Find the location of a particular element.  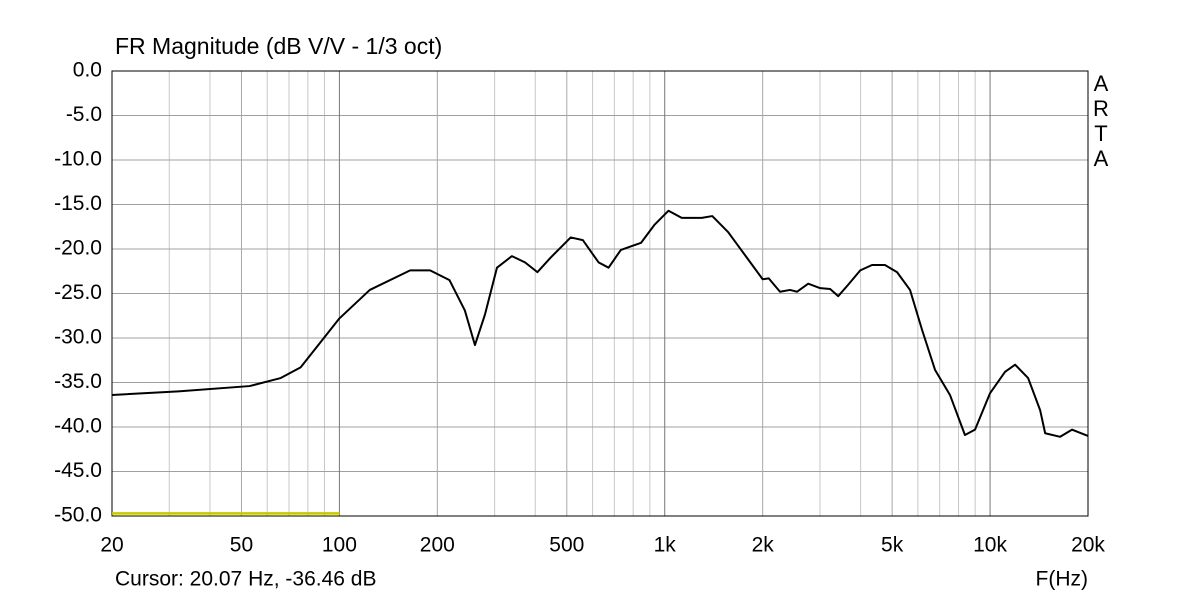

watermark-letter: R is located at coordinates (1101, 108).